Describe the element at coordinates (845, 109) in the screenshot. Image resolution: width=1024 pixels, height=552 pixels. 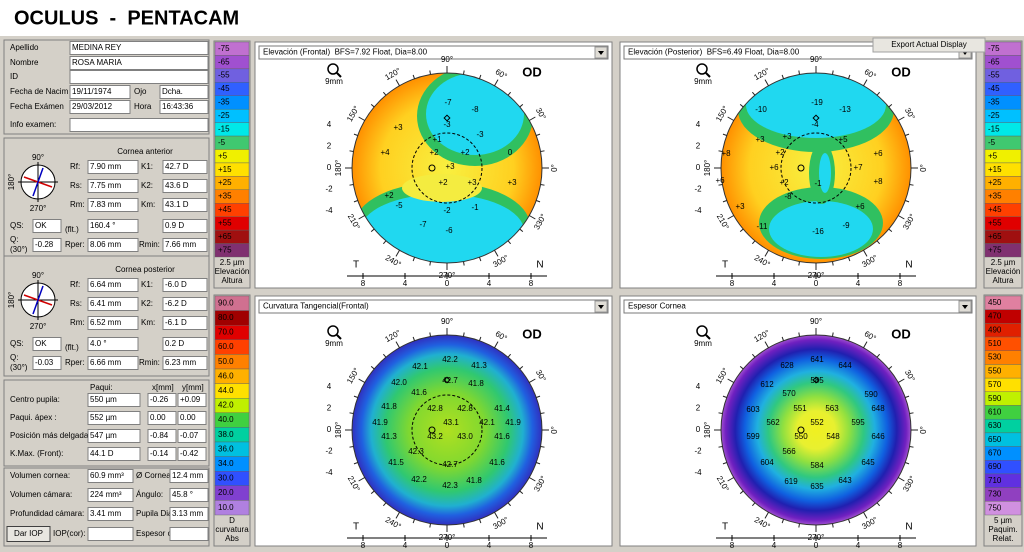
I see `map-value: -13` at that location.